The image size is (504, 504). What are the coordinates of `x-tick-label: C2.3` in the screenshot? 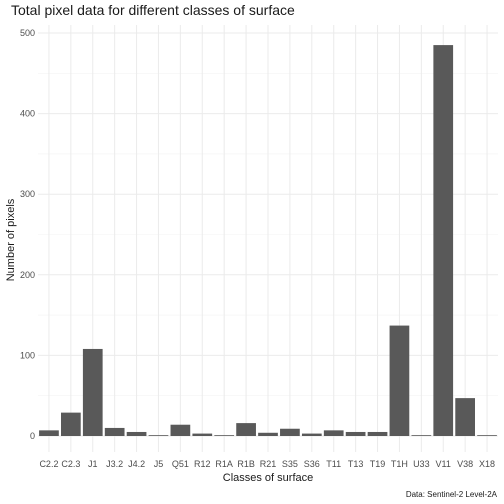 It's located at (70, 464).